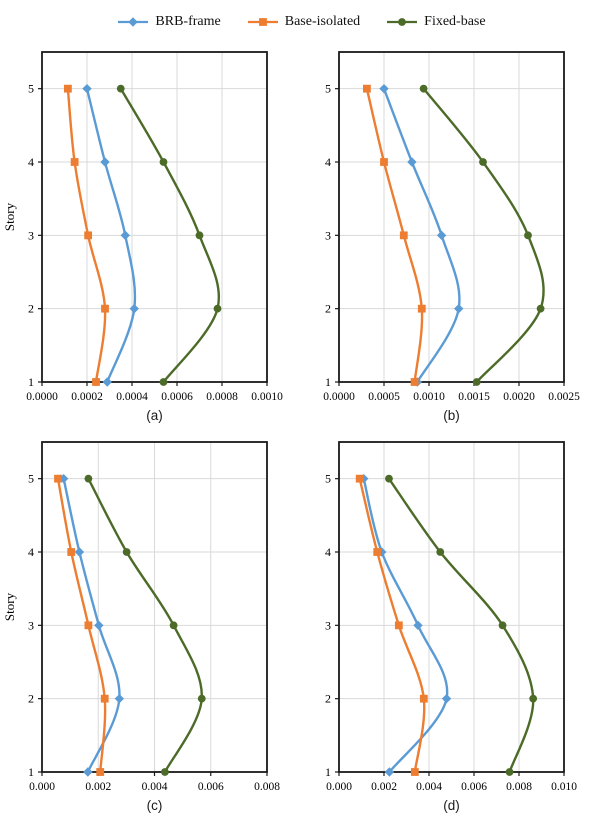  What do you see at coordinates (169, 22) in the screenshot?
I see `legend-item-brb-frame: BRB-frame` at bounding box center [169, 22].